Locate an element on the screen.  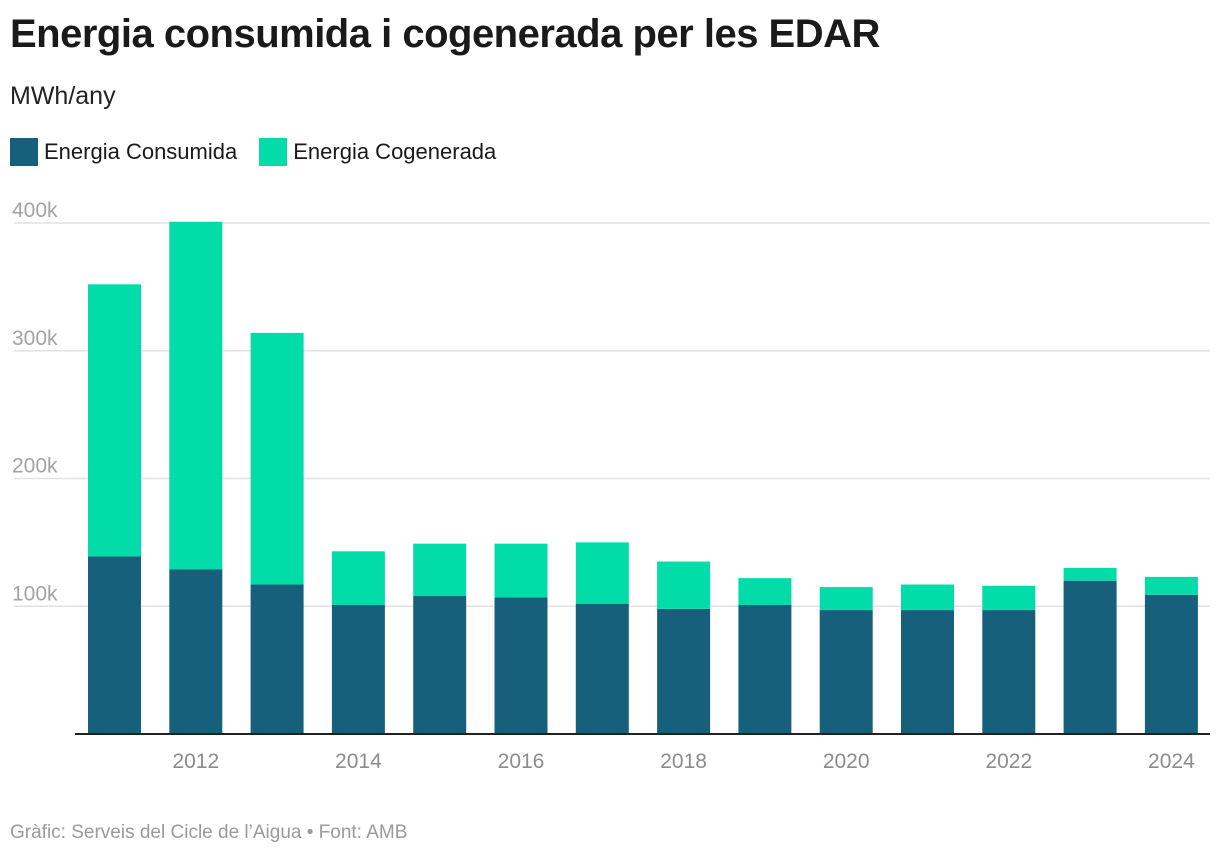
bar-cogenerada-2014 is located at coordinates (358, 578).